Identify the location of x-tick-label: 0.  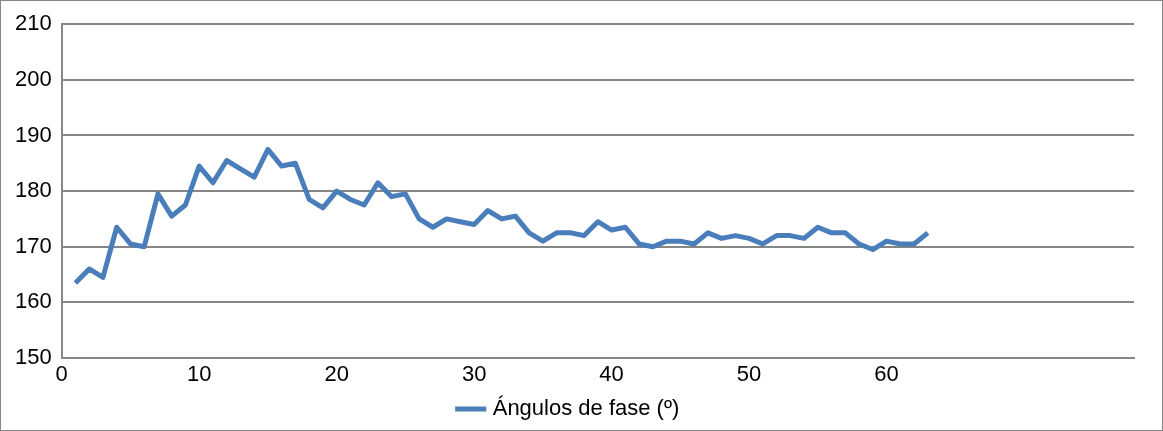
(61, 374).